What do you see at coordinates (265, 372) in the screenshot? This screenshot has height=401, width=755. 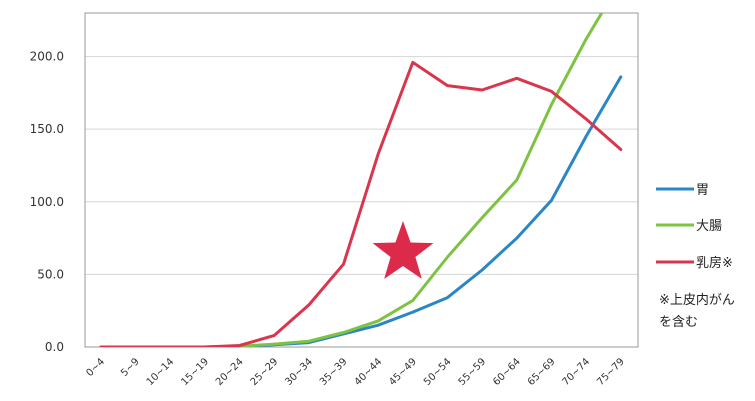 I see `x-tick-label: 25~29` at bounding box center [265, 372].